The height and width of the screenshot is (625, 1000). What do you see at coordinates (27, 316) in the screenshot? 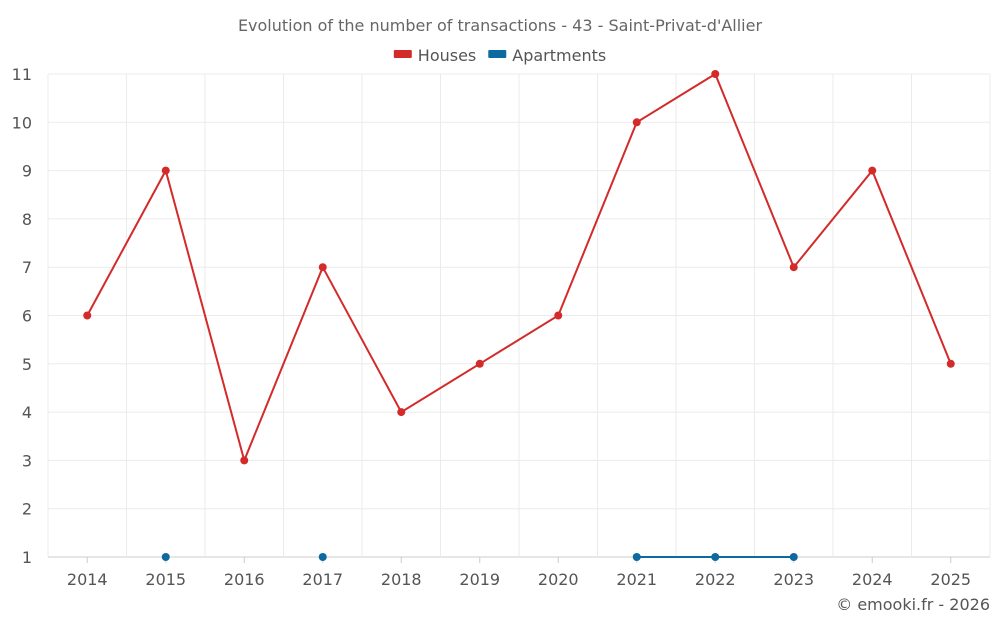
I see `y-tick-label: 6` at bounding box center [27, 316].